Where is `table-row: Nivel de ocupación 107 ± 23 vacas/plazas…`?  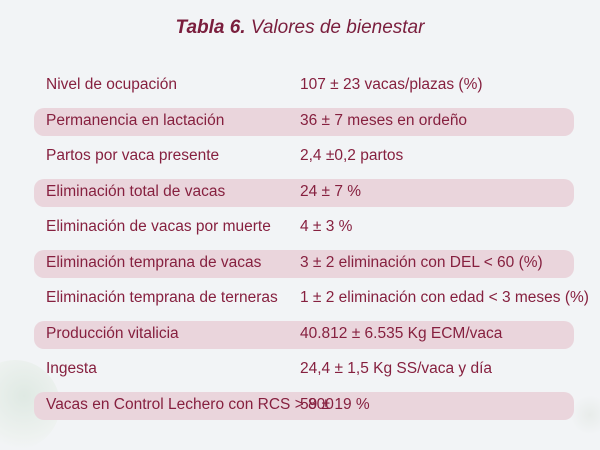 table-row: Nivel de ocupación 107 ± 23 vacas/plazas… is located at coordinates (304, 86).